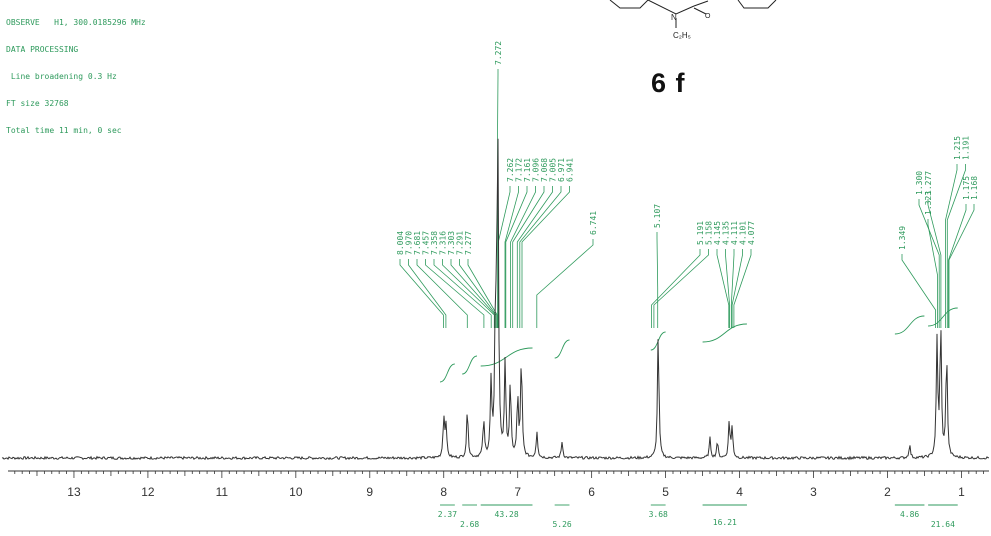  Describe the element at coordinates (701, 7) in the screenshot. I see `structure-carbonyl` at that location.